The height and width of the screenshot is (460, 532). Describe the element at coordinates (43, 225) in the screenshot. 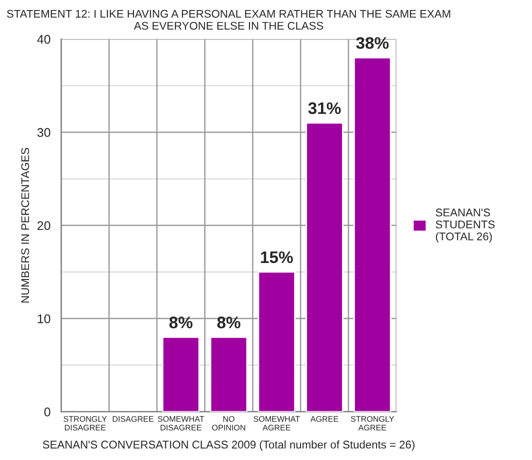

I see `y-tick-label: 20` at that location.